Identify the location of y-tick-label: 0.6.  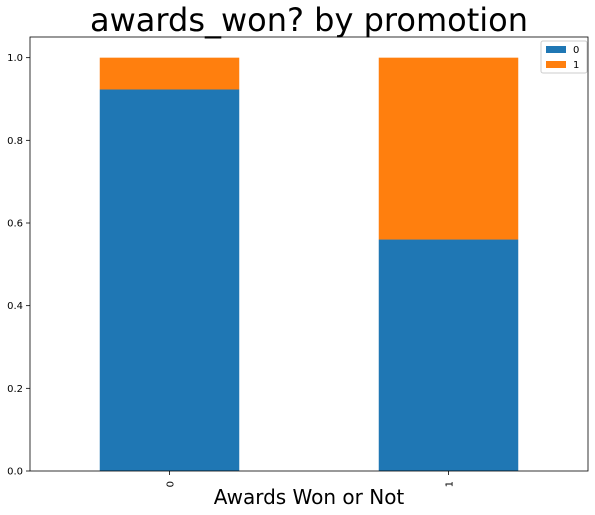
(15, 224).